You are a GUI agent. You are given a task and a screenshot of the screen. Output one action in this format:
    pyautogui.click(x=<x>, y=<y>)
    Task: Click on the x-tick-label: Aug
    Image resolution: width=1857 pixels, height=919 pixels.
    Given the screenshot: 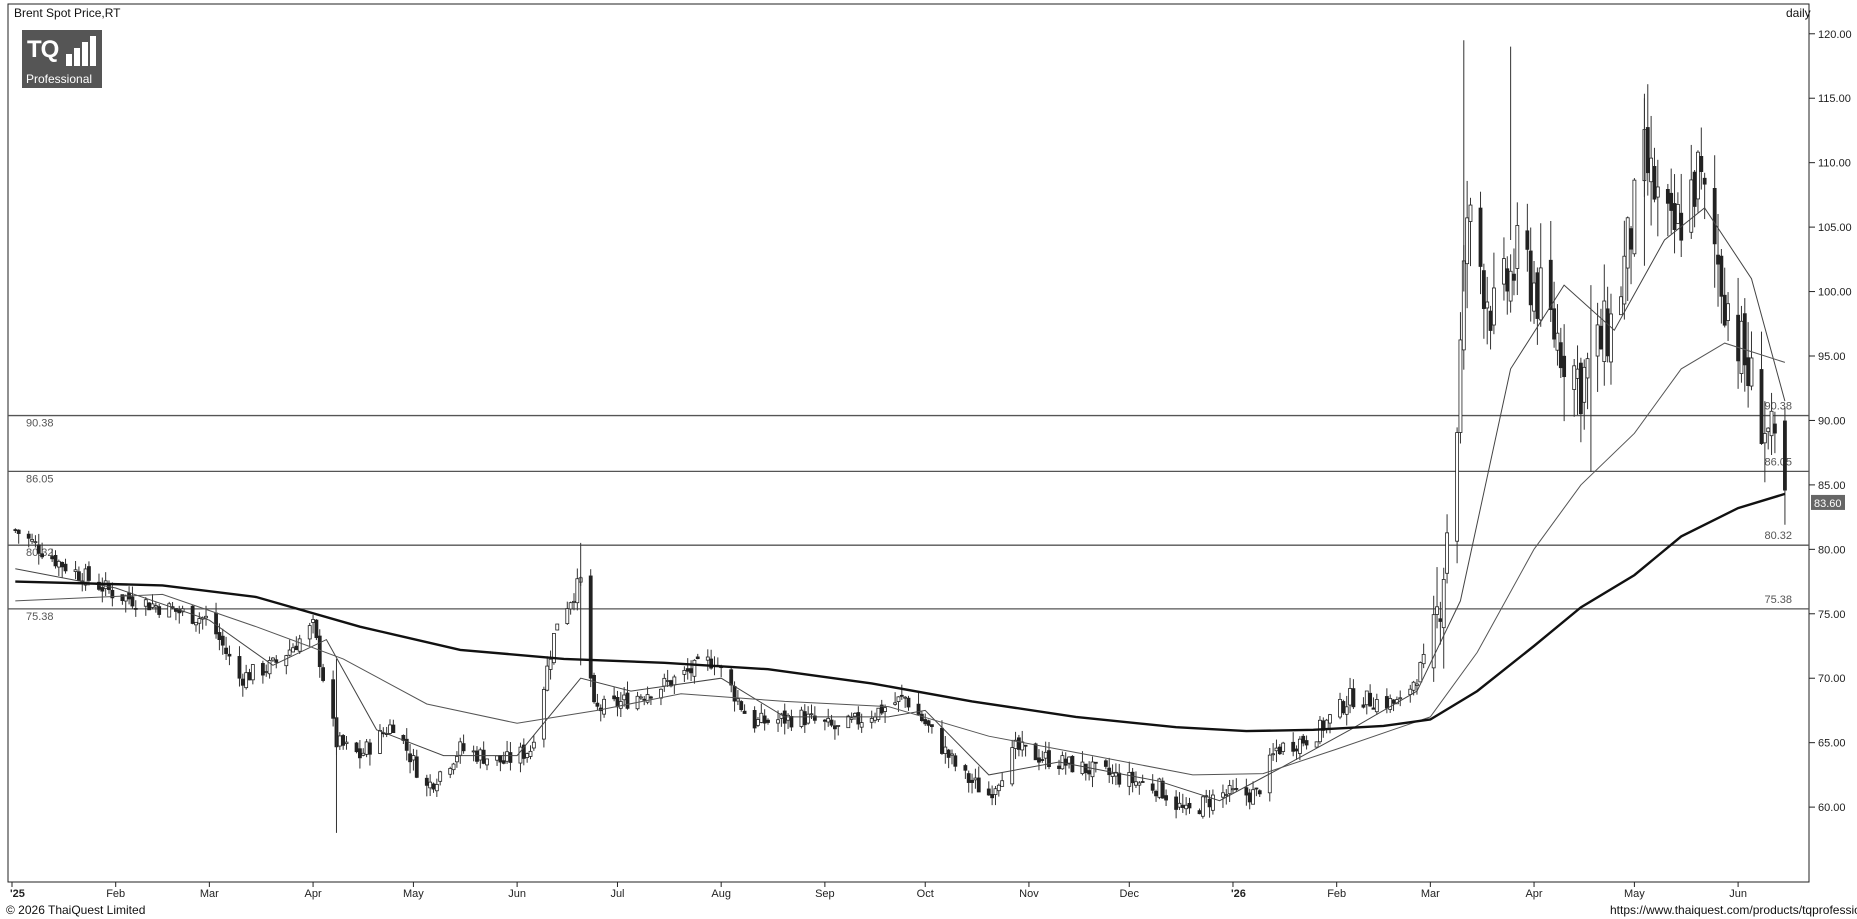 What is the action you would take?
    pyautogui.click(x=721, y=894)
    